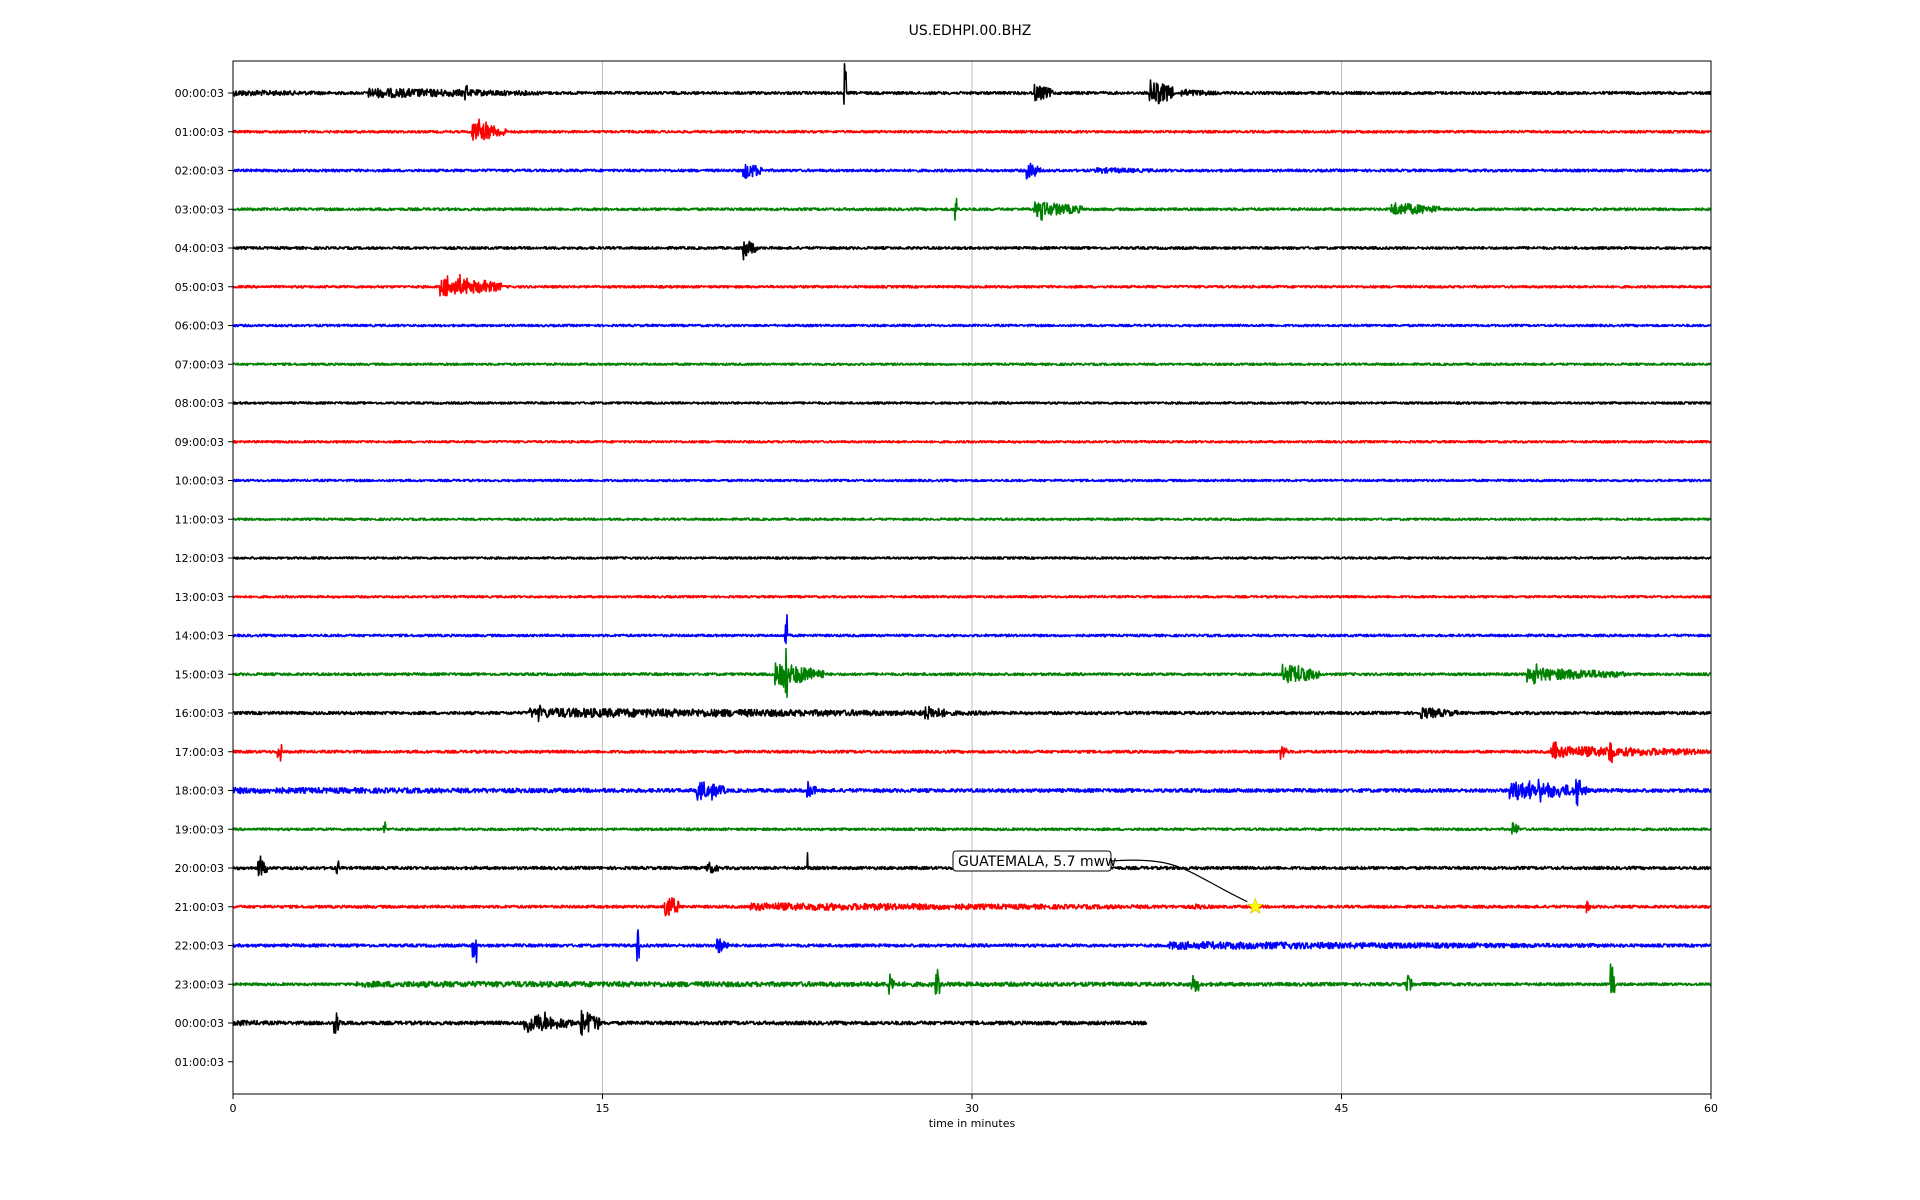 This screenshot has height=1200, width=1920. I want to click on row-label: 10:00:03, so click(199, 481).